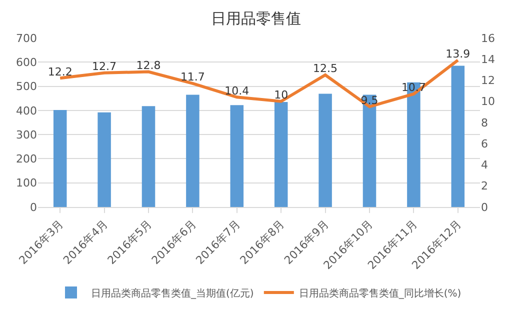 Image resolution: width=512 pixels, height=319 pixels. Describe the element at coordinates (256, 18) in the screenshot. I see `chart-title: 日用品零售值` at that location.